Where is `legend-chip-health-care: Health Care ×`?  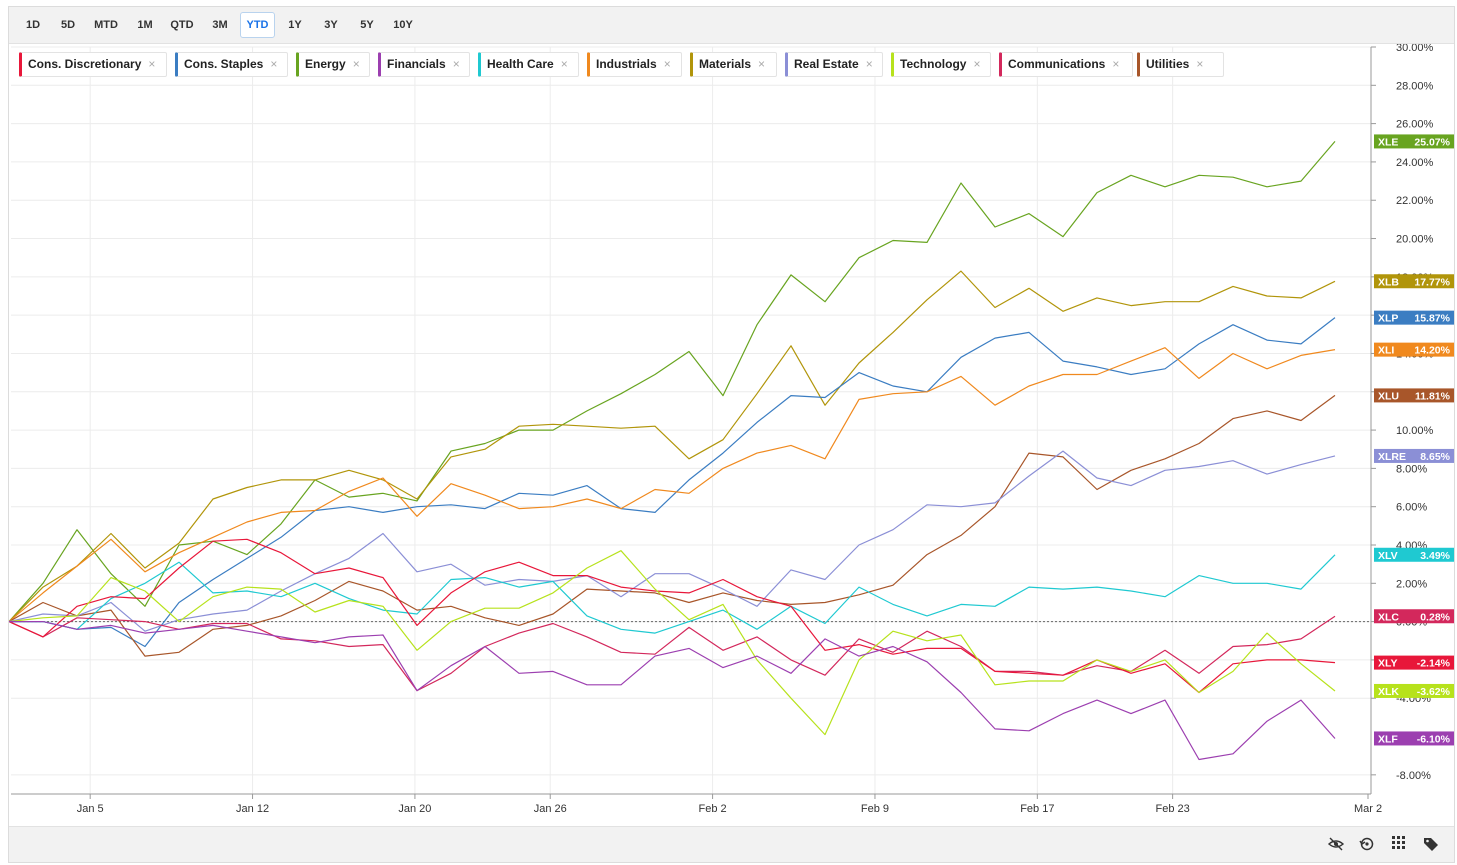 legend-chip-health-care: Health Care × is located at coordinates (528, 64).